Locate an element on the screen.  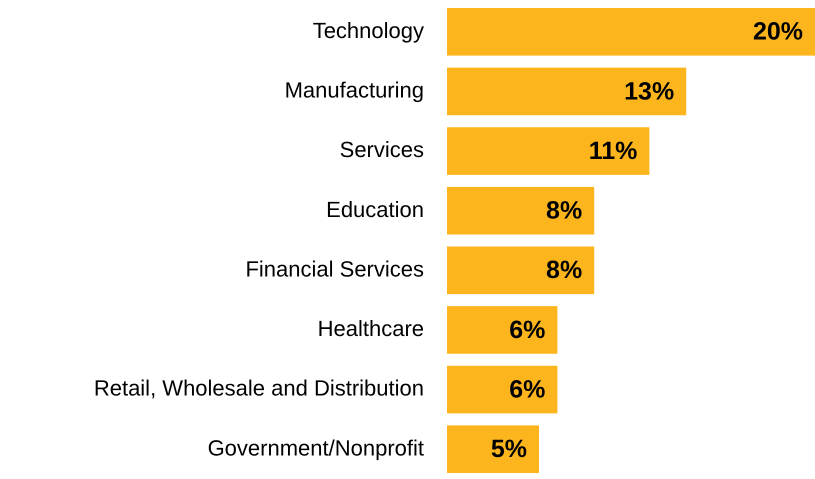
data-label: 5% is located at coordinates (508, 449).